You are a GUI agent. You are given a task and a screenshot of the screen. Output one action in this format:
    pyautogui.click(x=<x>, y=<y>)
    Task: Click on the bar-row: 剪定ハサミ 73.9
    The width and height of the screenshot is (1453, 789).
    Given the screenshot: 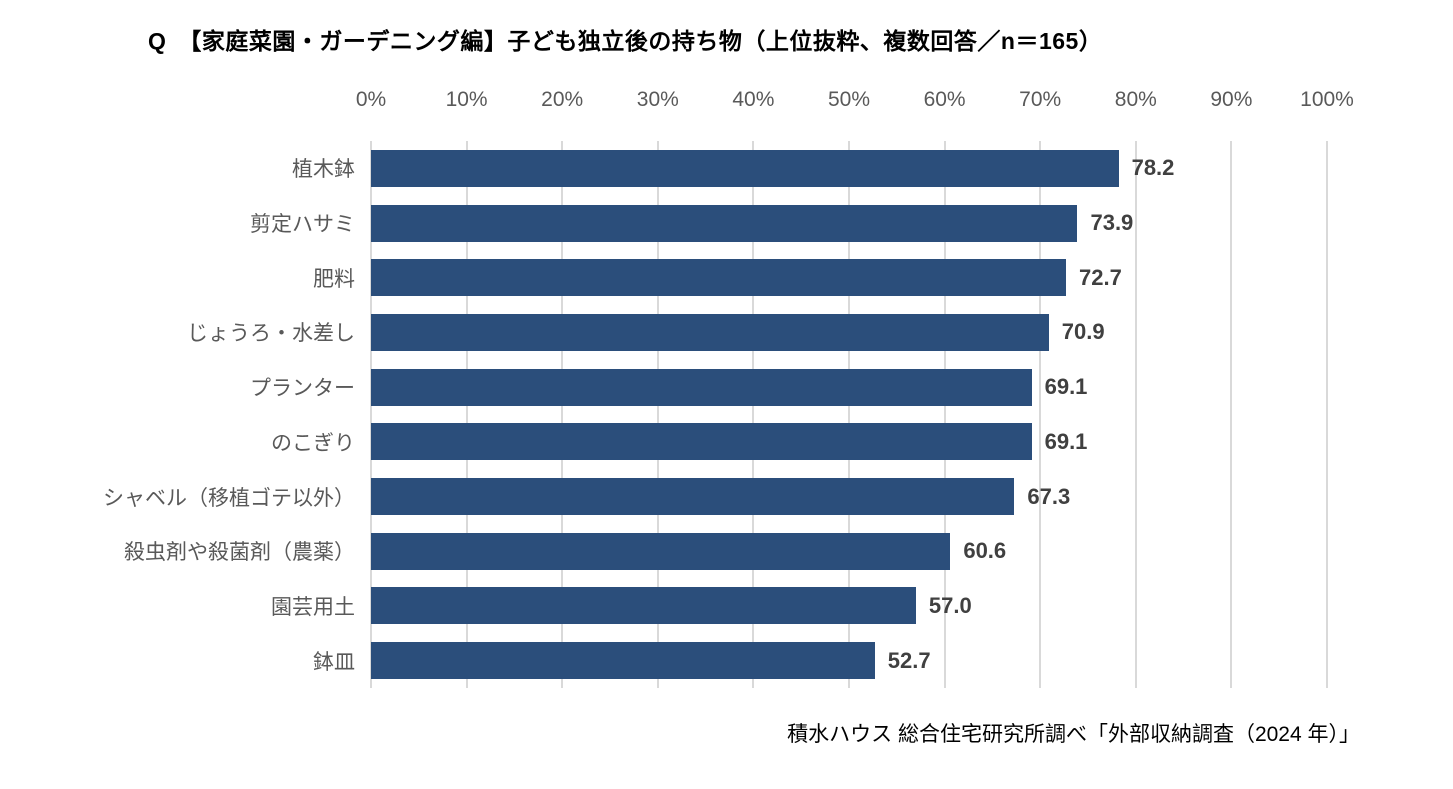 What is the action you would take?
    pyautogui.click(x=788, y=223)
    